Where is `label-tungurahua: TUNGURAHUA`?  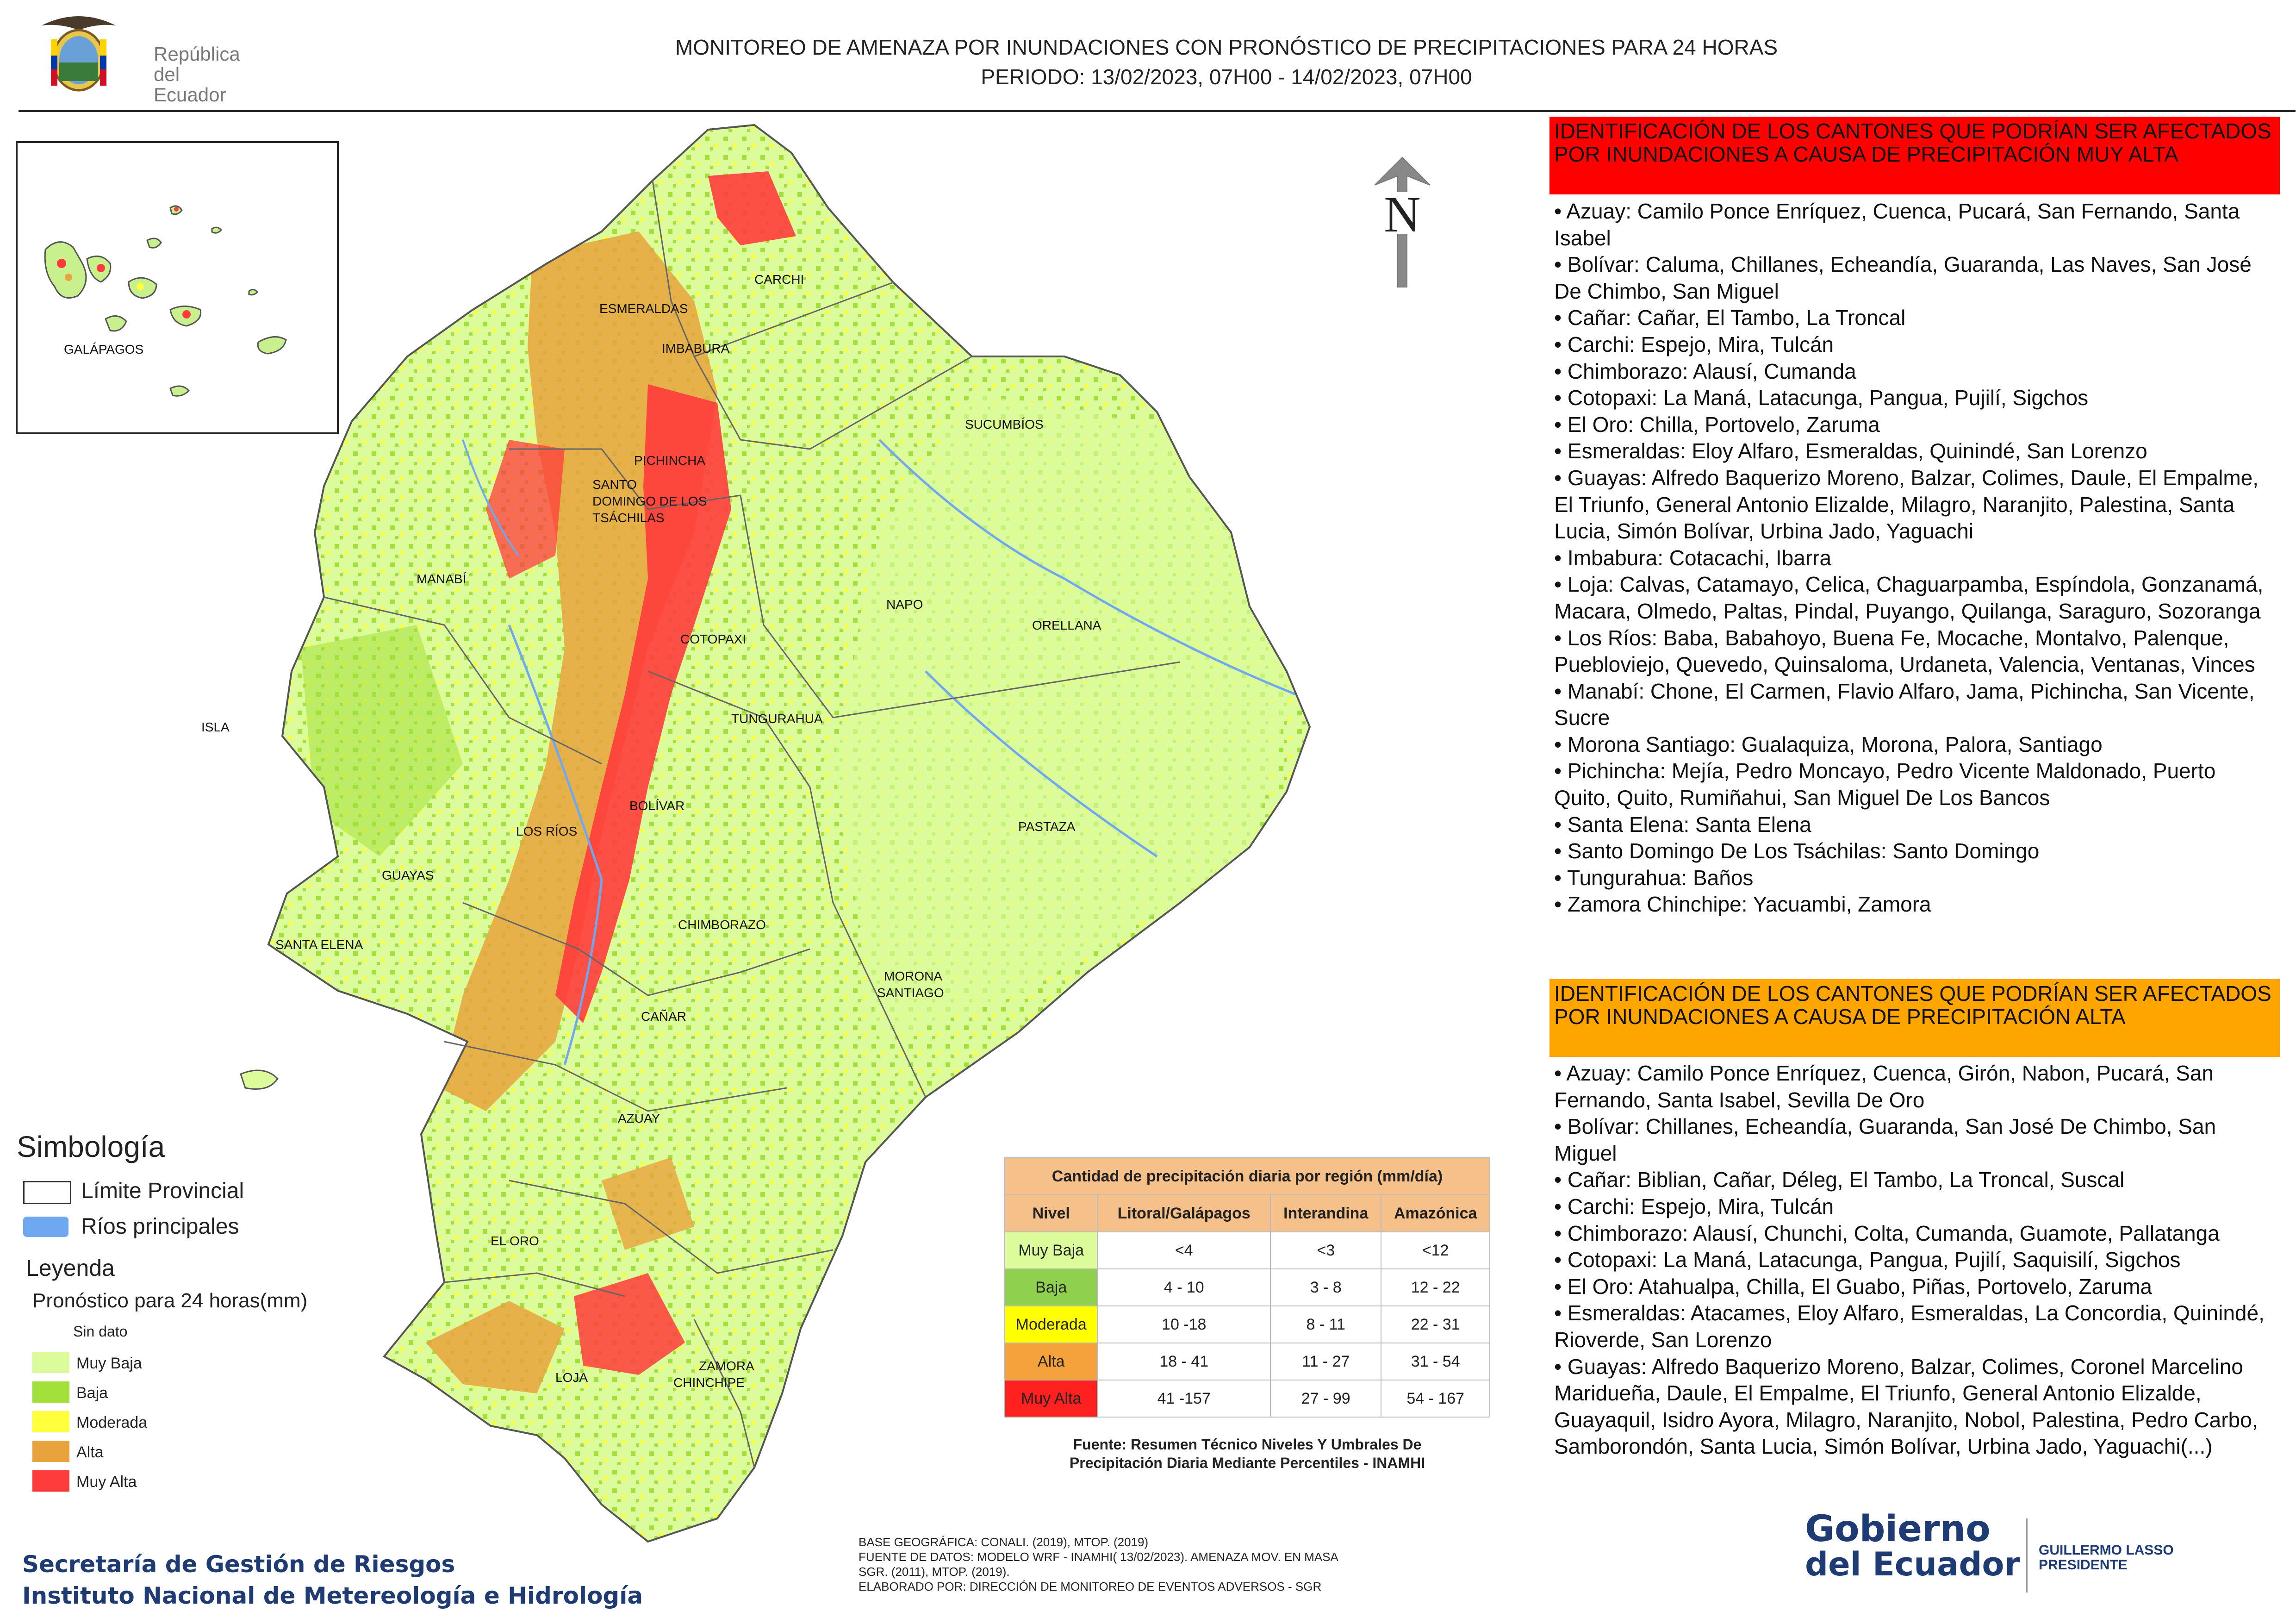 label-tungurahua: TUNGURAHUA is located at coordinates (777, 719).